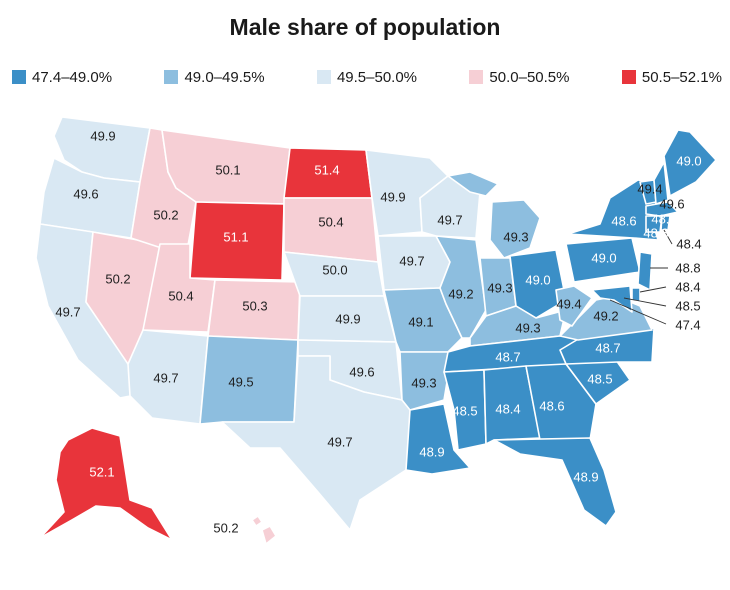 Image resolution: width=730 pixels, height=590 pixels. Describe the element at coordinates (529, 77) in the screenshot. I see `legend-label-4: 50.0–50.5%` at that location.